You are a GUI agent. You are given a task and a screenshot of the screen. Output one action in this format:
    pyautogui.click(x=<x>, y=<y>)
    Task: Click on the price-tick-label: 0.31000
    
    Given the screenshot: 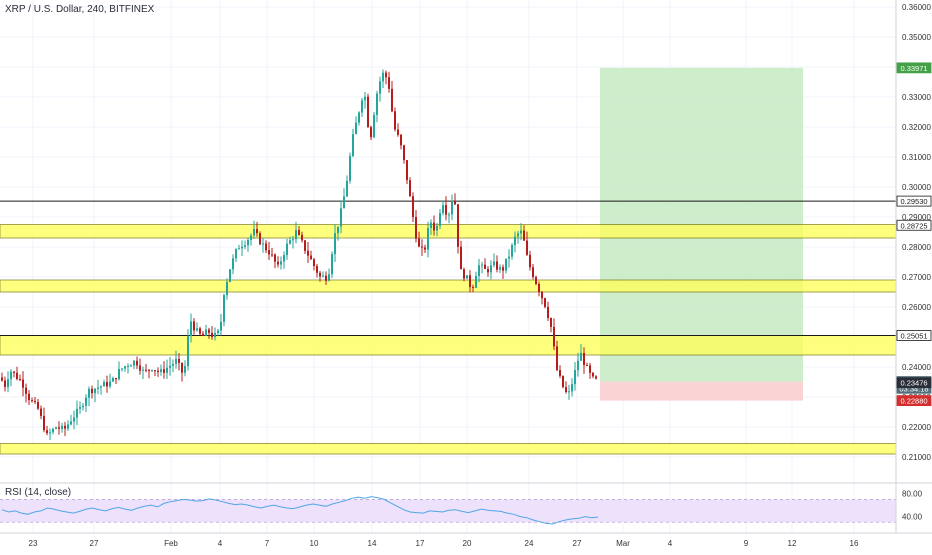 What is the action you would take?
    pyautogui.click(x=916, y=157)
    